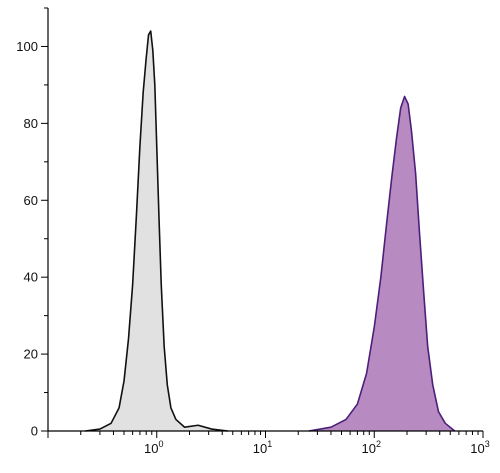 This screenshot has width=500, height=473. Describe the element at coordinates (31, 200) in the screenshot. I see `y-tick-label: 60` at that location.